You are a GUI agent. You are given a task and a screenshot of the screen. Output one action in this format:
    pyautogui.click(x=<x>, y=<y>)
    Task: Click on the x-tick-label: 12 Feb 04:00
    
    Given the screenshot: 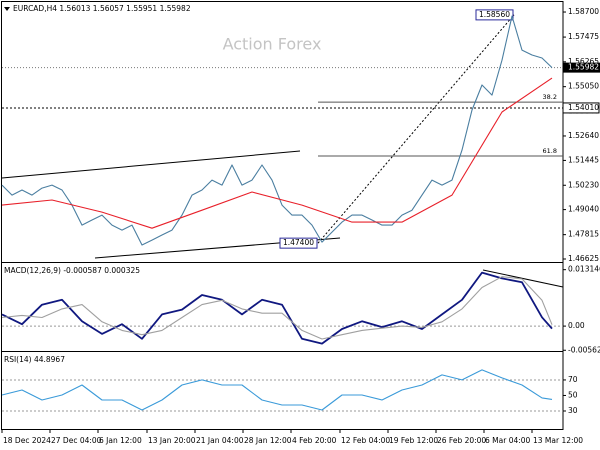 What is the action you would take?
    pyautogui.click(x=365, y=440)
    